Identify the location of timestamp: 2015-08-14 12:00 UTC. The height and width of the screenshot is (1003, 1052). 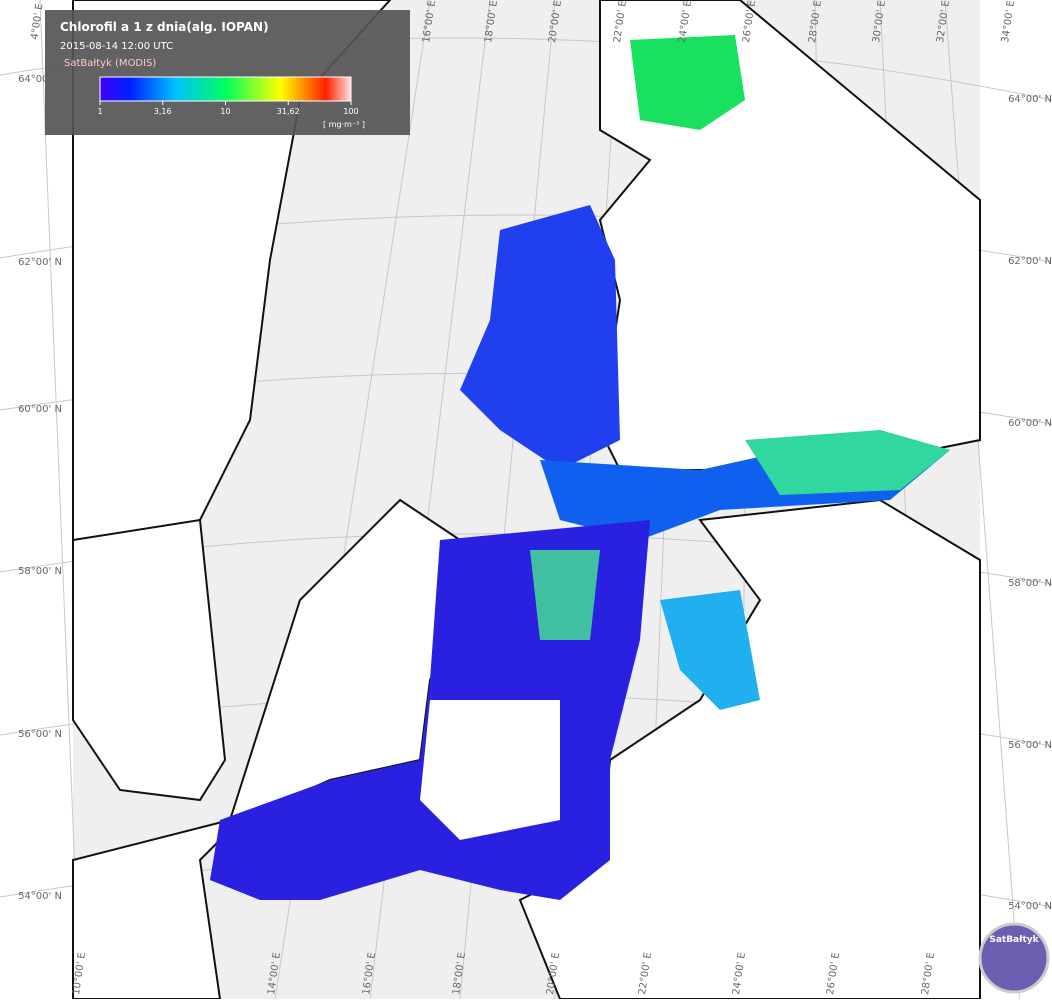
(116, 46).